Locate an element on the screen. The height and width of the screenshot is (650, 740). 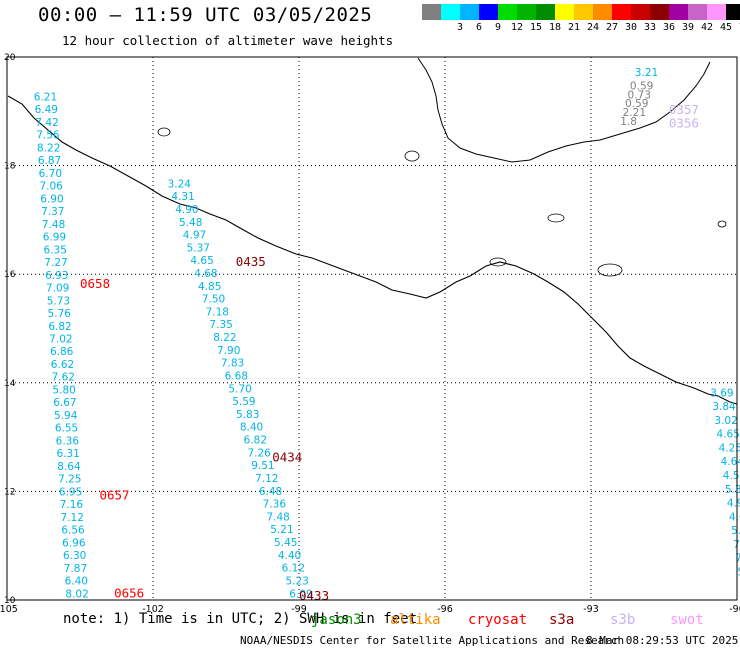
wave-height-value: 6.96 is located at coordinates (74, 543).